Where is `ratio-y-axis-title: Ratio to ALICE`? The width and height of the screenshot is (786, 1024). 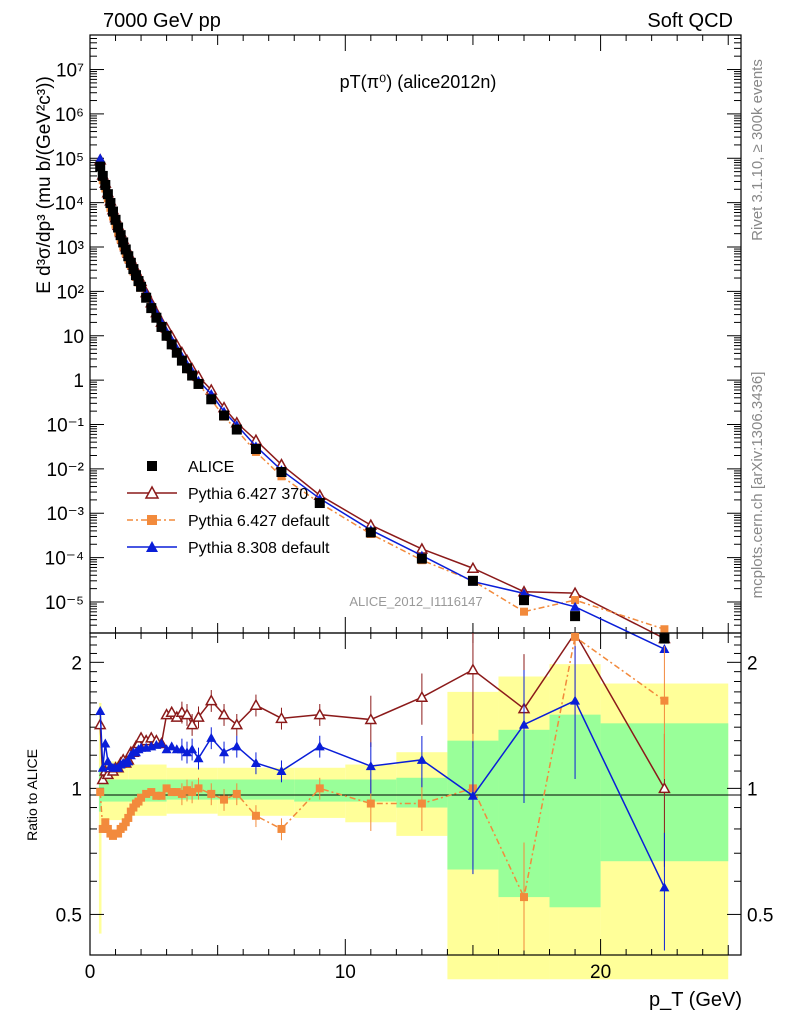
ratio-y-axis-title: Ratio to ALICE is located at coordinates (32, 795).